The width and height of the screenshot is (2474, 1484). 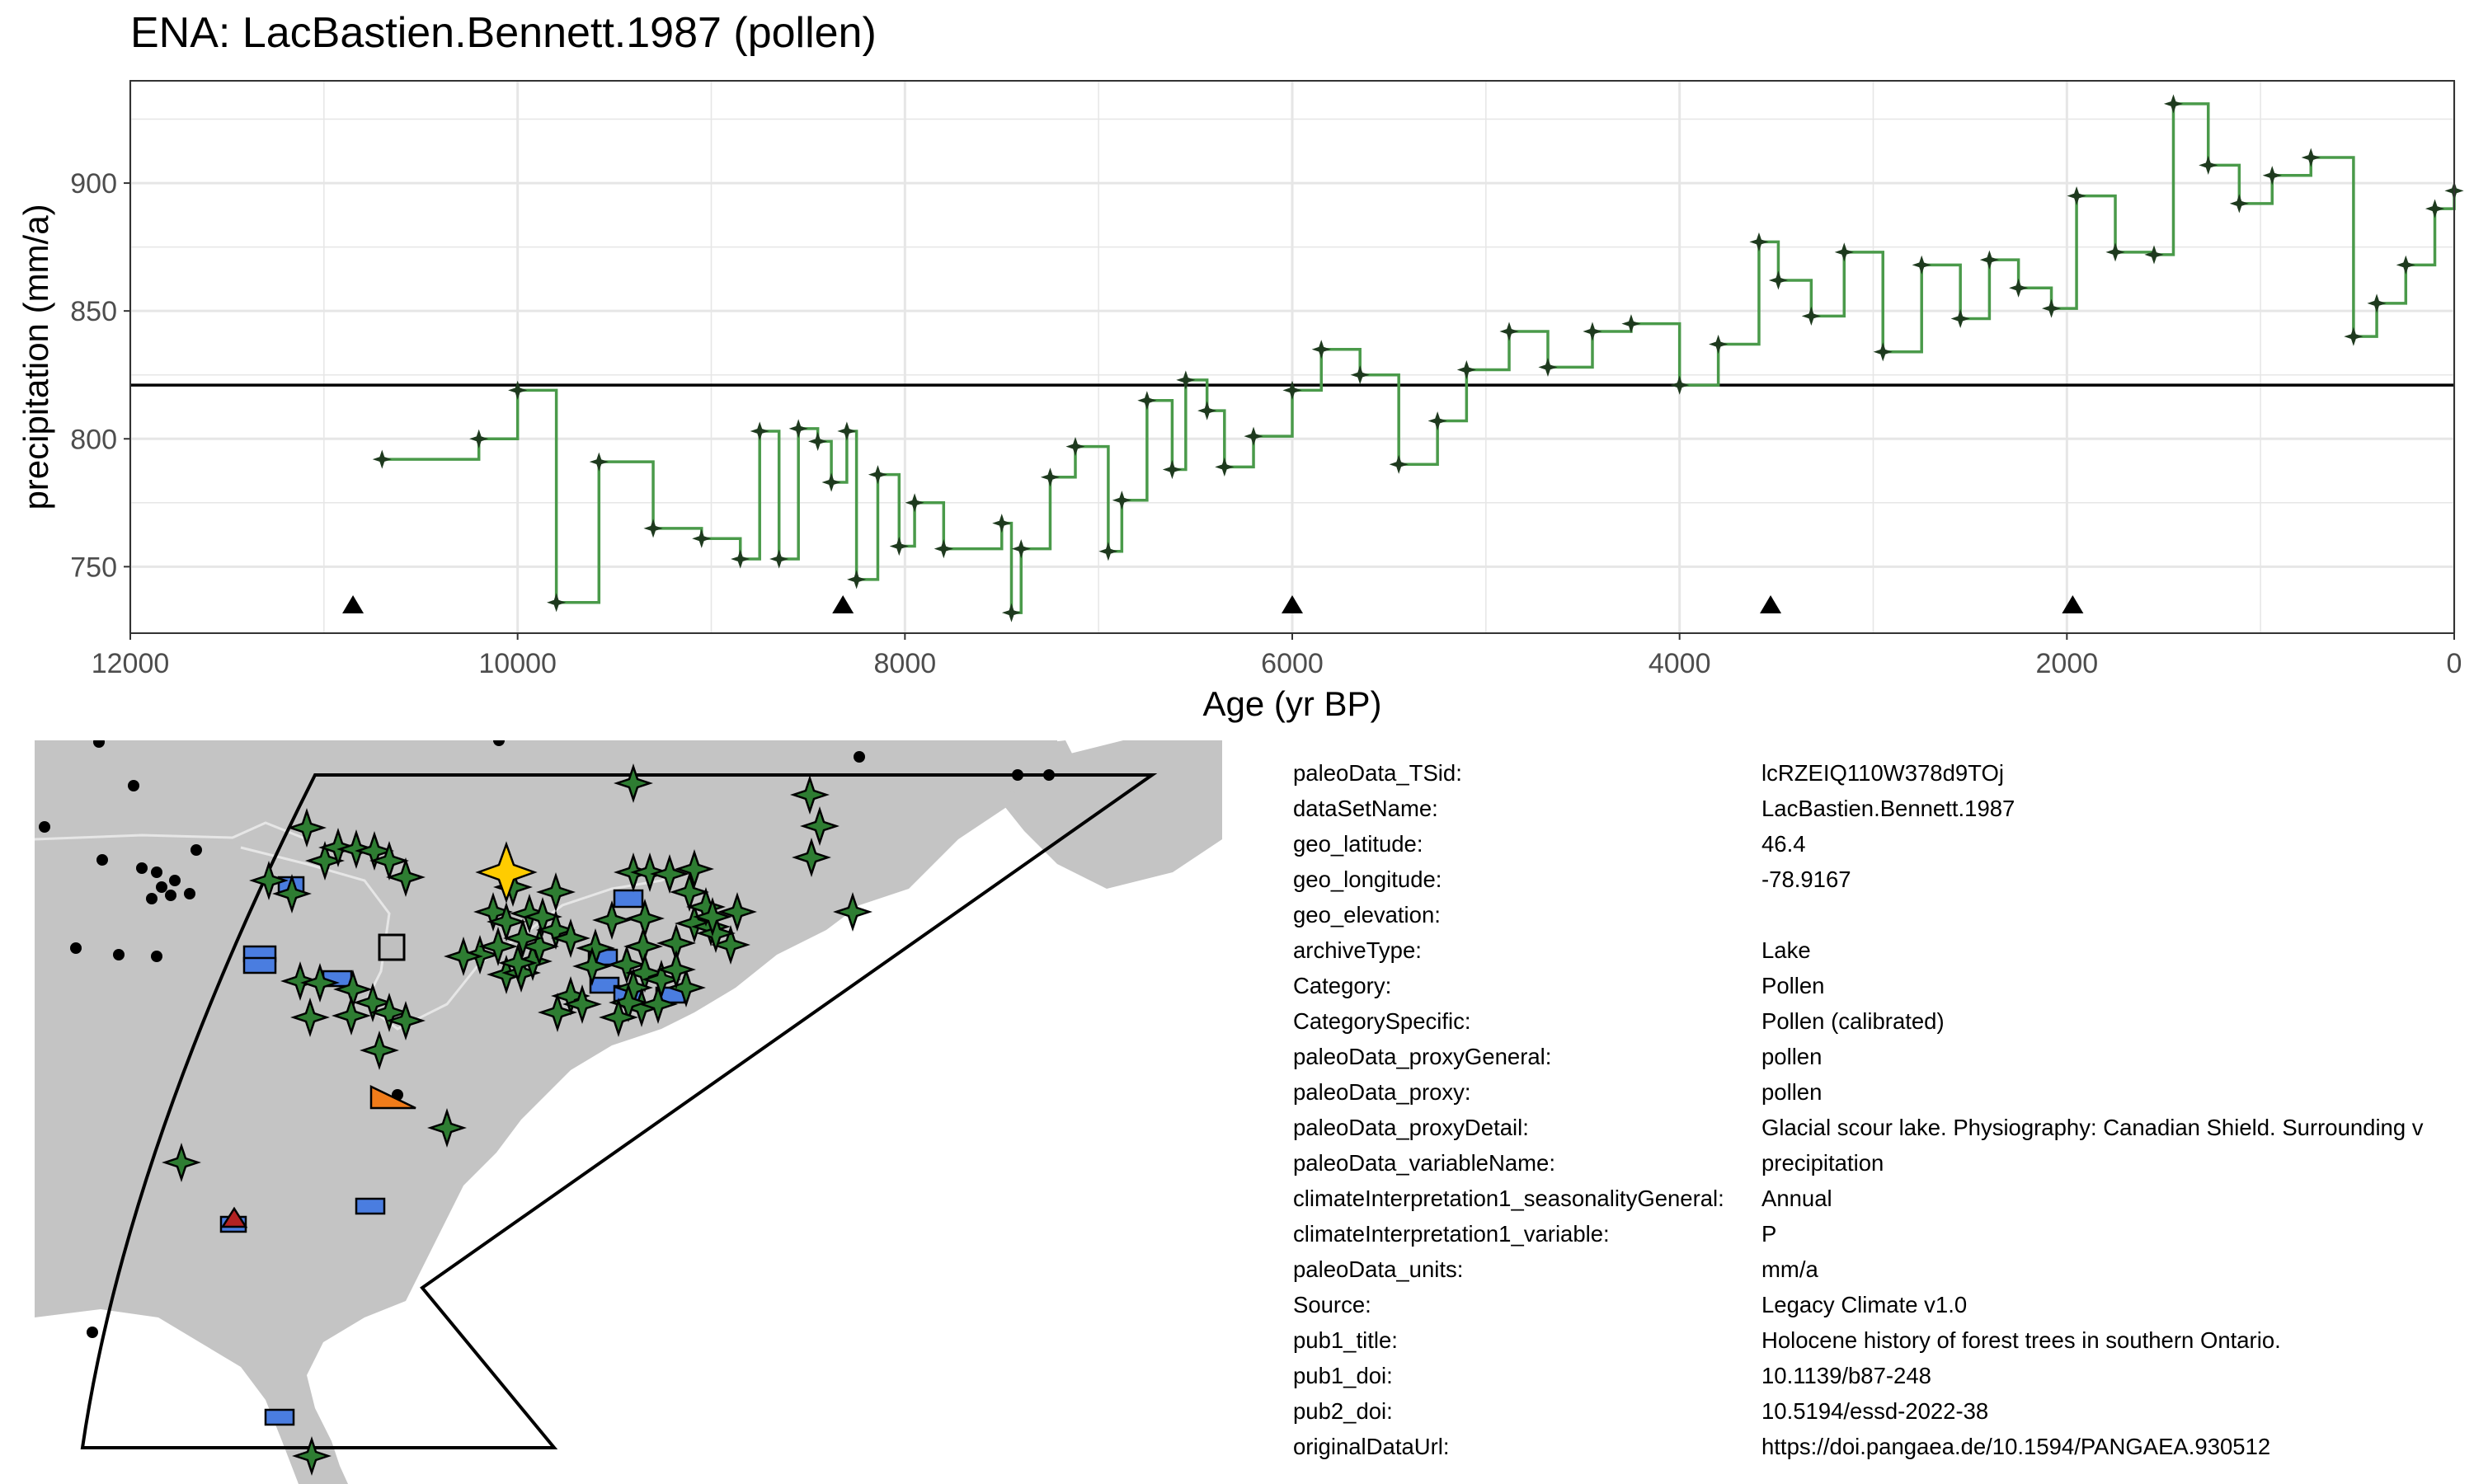 What do you see at coordinates (467, 938) in the screenshot?
I see `great-lakes-border` at bounding box center [467, 938].